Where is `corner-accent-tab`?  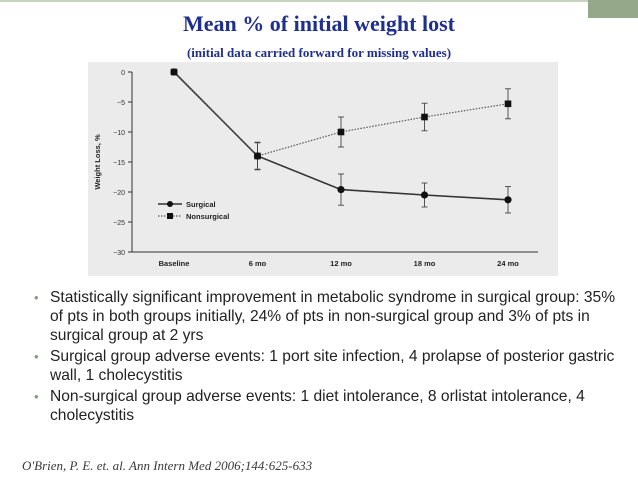 corner-accent-tab is located at coordinates (613, 9).